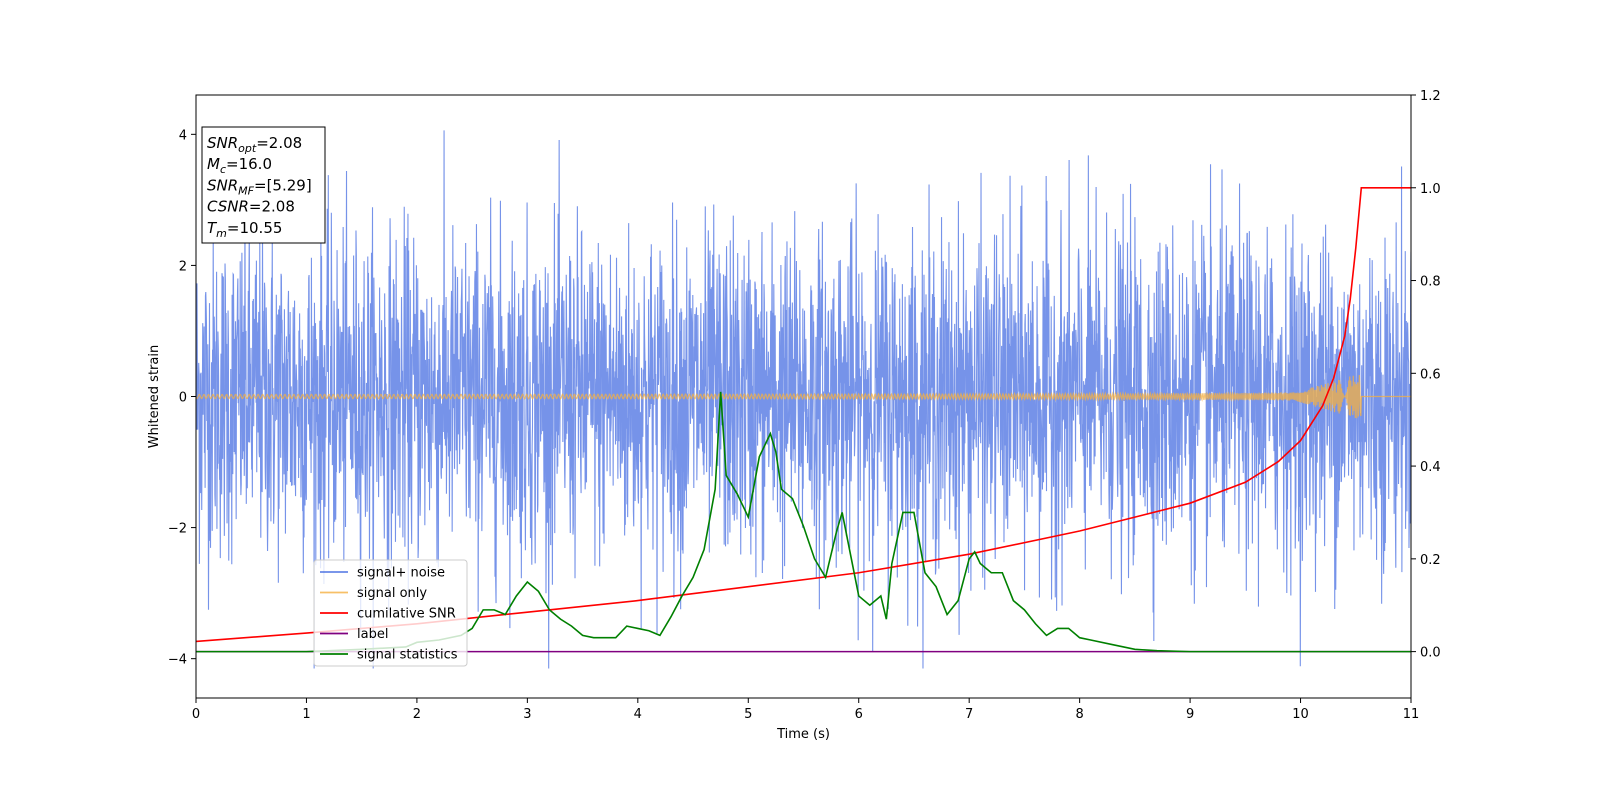 The image size is (1600, 800). Describe the element at coordinates (407, 655) in the screenshot. I see `legend-label: signal statistics` at that location.